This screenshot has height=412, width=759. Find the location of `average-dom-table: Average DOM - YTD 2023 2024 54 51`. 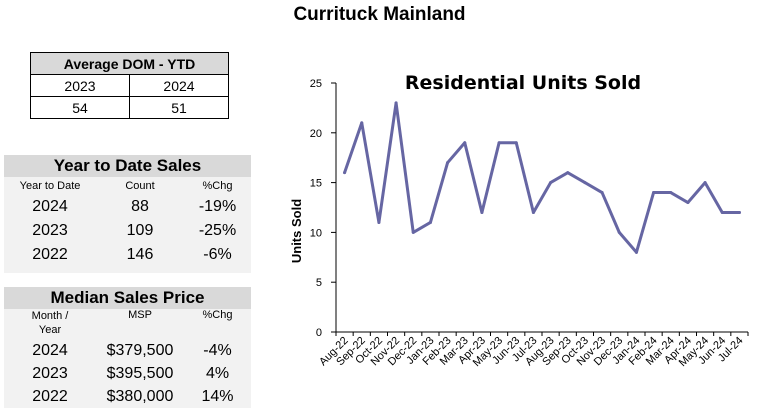

average-dom-table: Average DOM - YTD 2023 2024 54 51 is located at coordinates (130, 85).